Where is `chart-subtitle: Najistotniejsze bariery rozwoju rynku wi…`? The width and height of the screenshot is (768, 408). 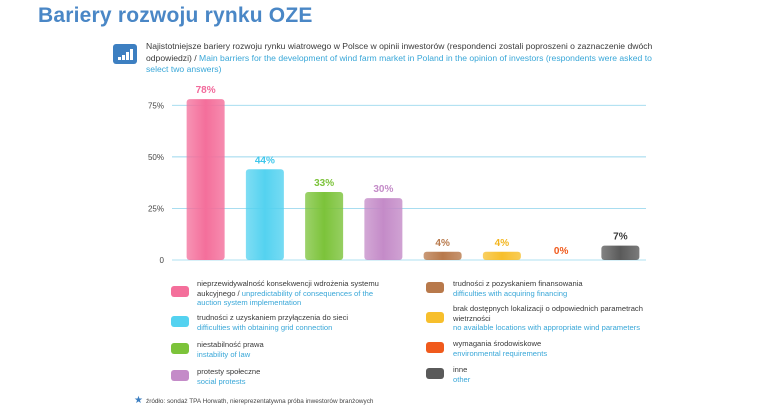
chart-subtitle: Najistotniejsze bariery rozwoju rynku wi… is located at coordinates (406, 58).